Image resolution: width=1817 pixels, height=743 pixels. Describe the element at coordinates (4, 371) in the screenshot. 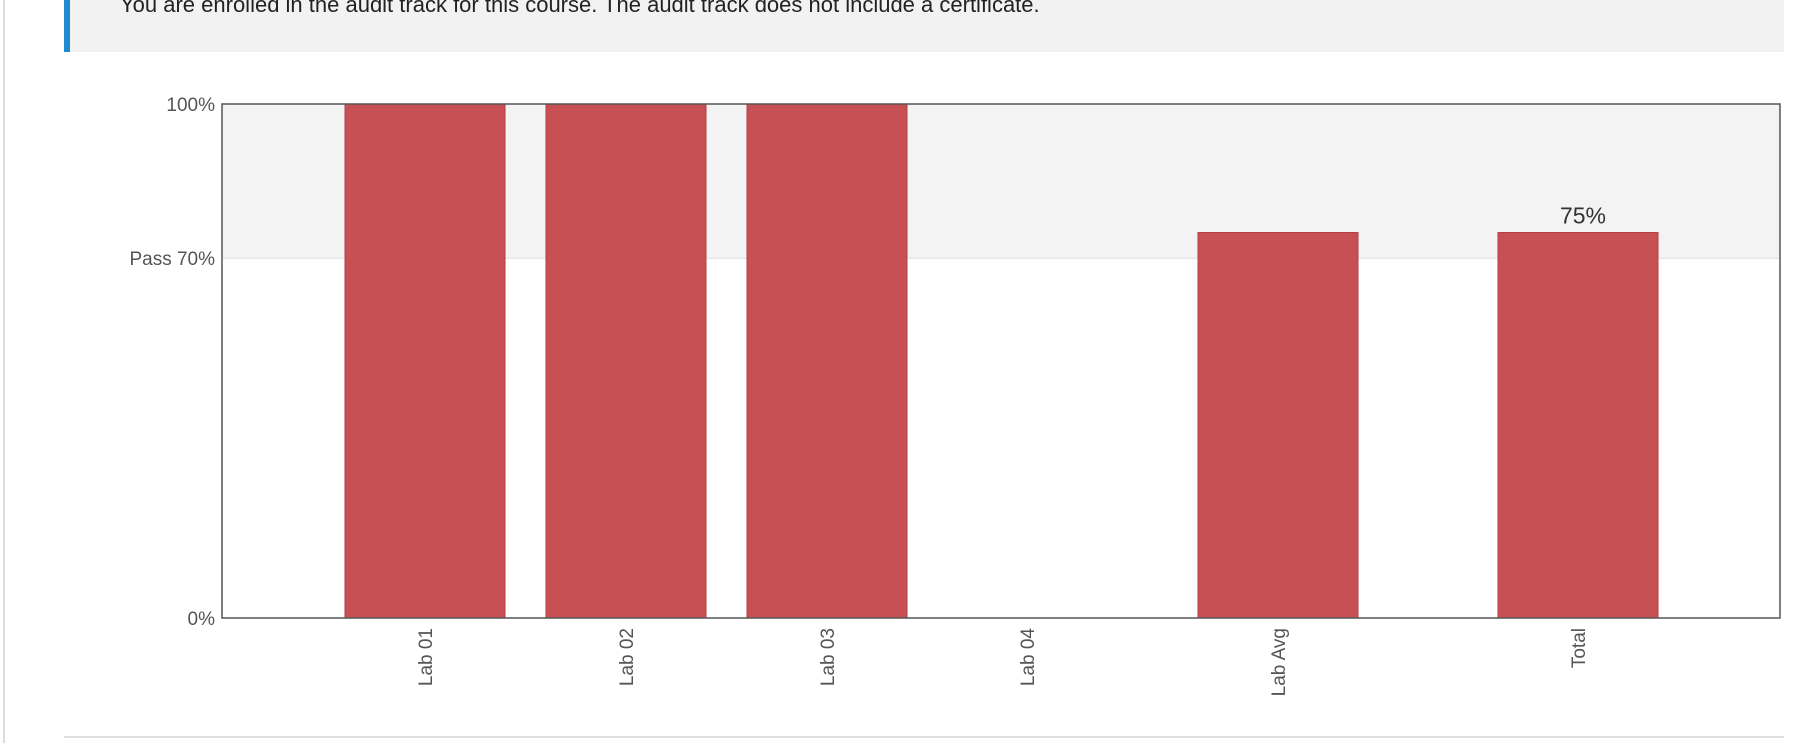

I see `left-border` at that location.